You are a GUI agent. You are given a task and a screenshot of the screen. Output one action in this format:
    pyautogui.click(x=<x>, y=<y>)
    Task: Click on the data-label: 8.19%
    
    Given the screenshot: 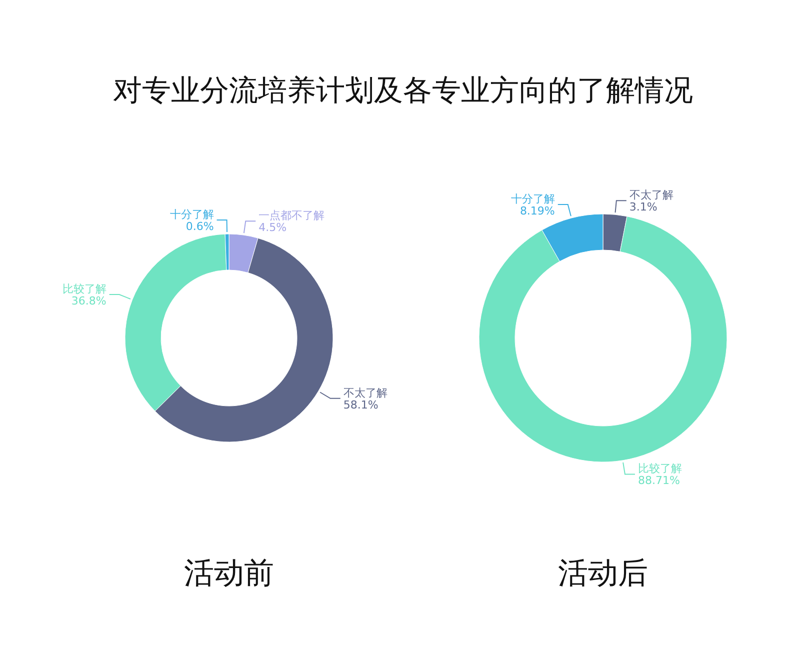 What is the action you would take?
    pyautogui.click(x=537, y=211)
    